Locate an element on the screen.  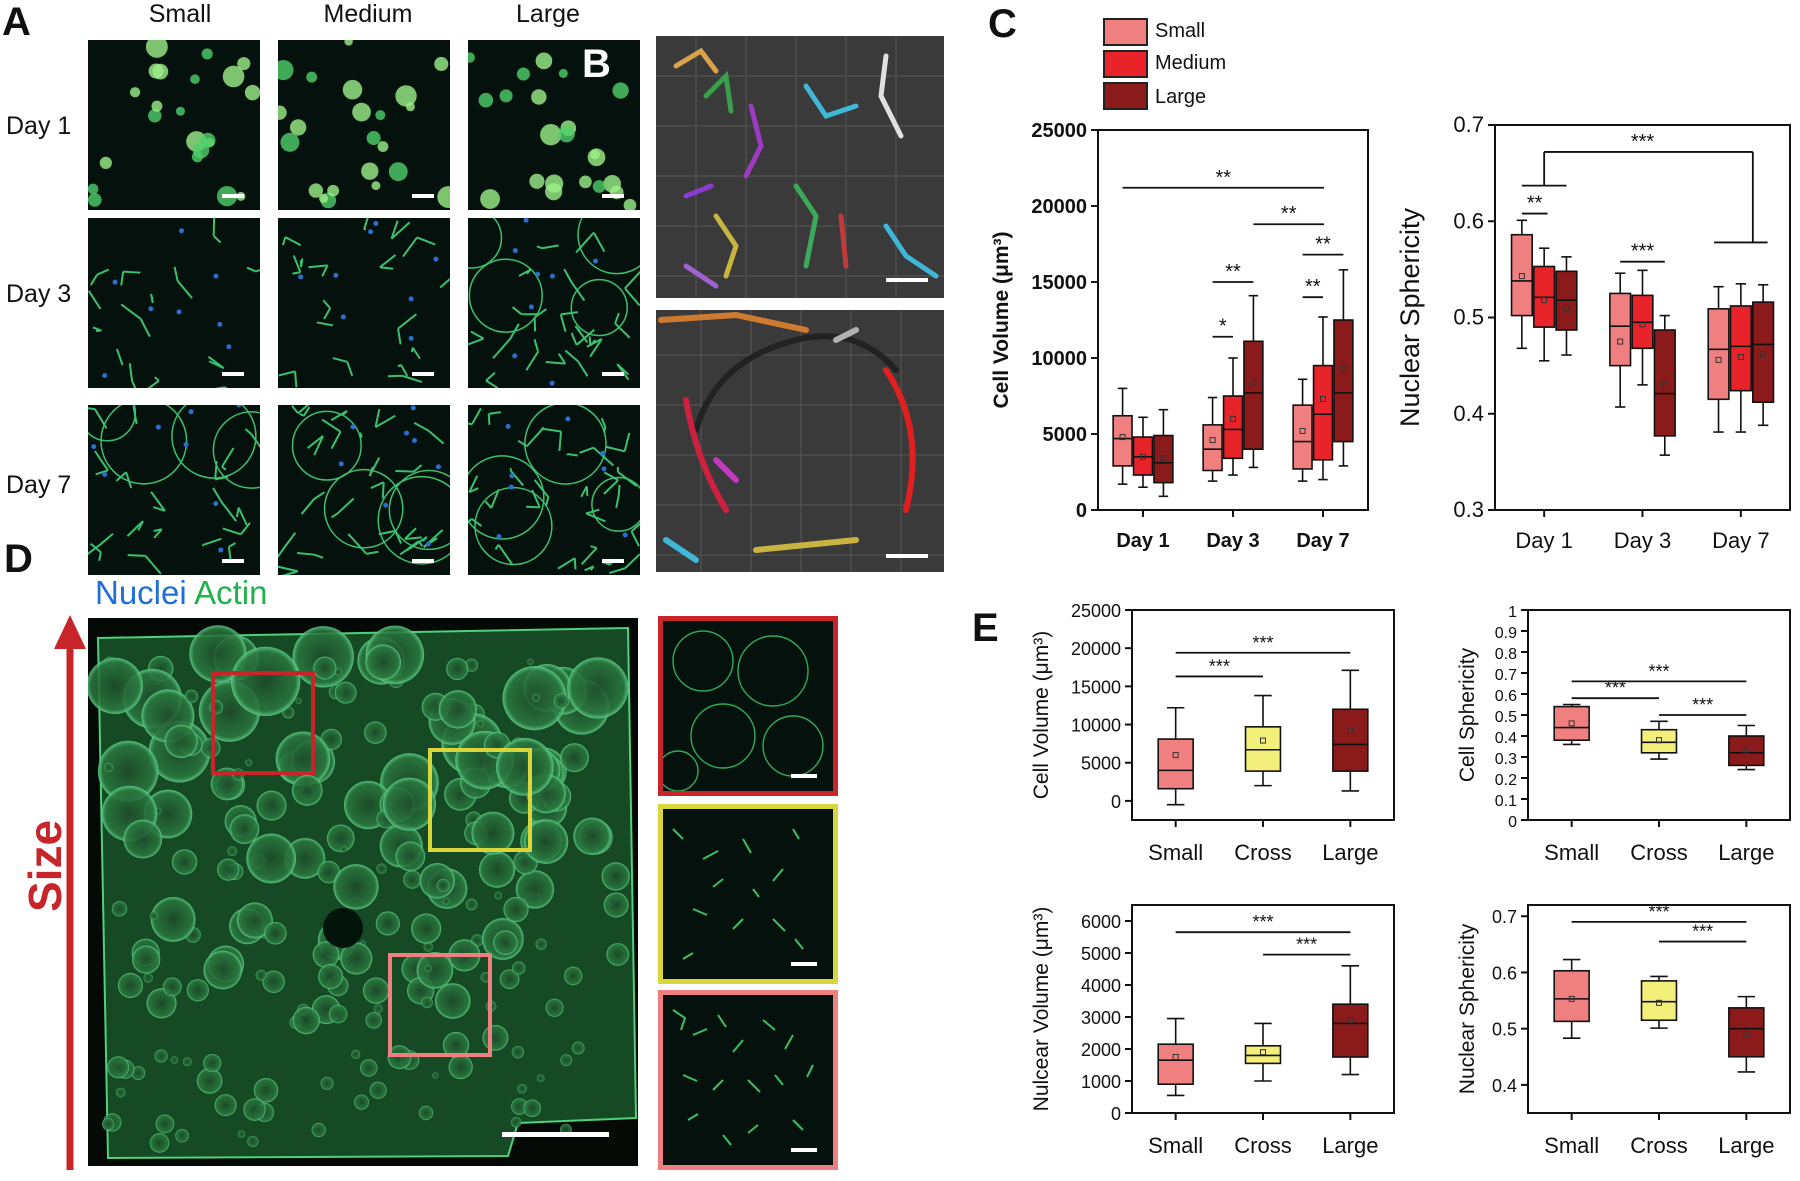
render-3d-top is located at coordinates (800, 167).